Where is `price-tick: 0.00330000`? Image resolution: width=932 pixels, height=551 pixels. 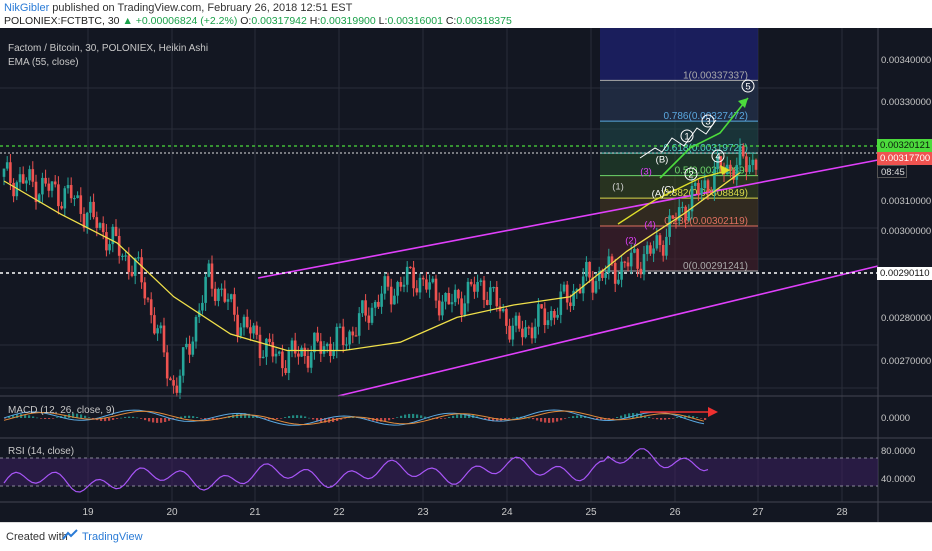
price-tick: 0.00330000 is located at coordinates (906, 102).